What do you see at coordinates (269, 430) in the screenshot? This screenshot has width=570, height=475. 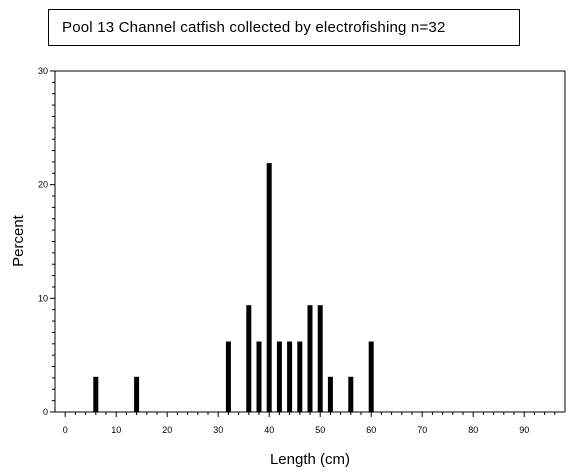 I see `x-tick-label: 40` at bounding box center [269, 430].